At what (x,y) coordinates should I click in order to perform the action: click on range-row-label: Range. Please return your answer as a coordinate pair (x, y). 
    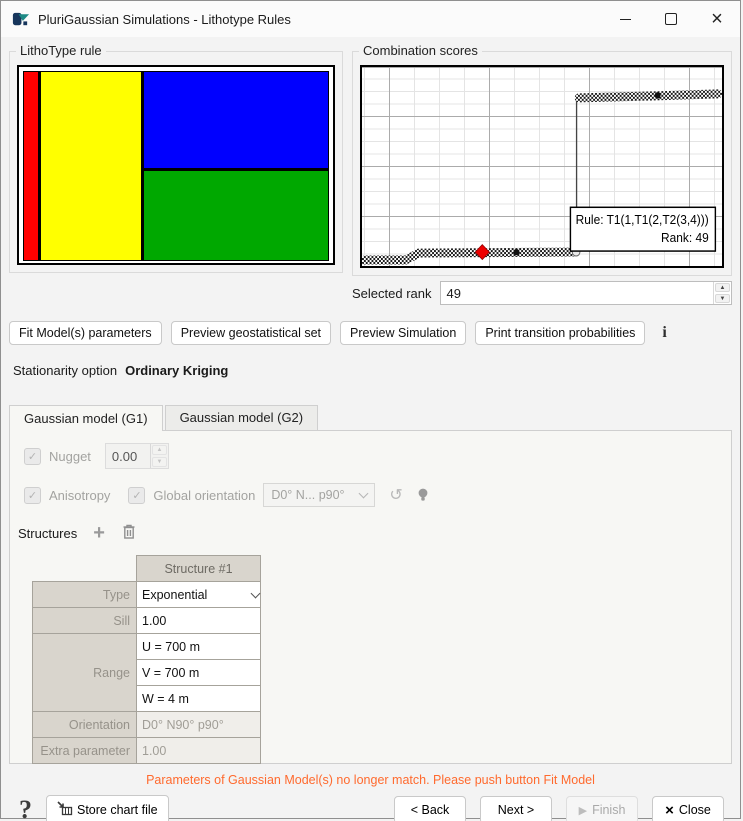
    Looking at the image, I should click on (84, 672).